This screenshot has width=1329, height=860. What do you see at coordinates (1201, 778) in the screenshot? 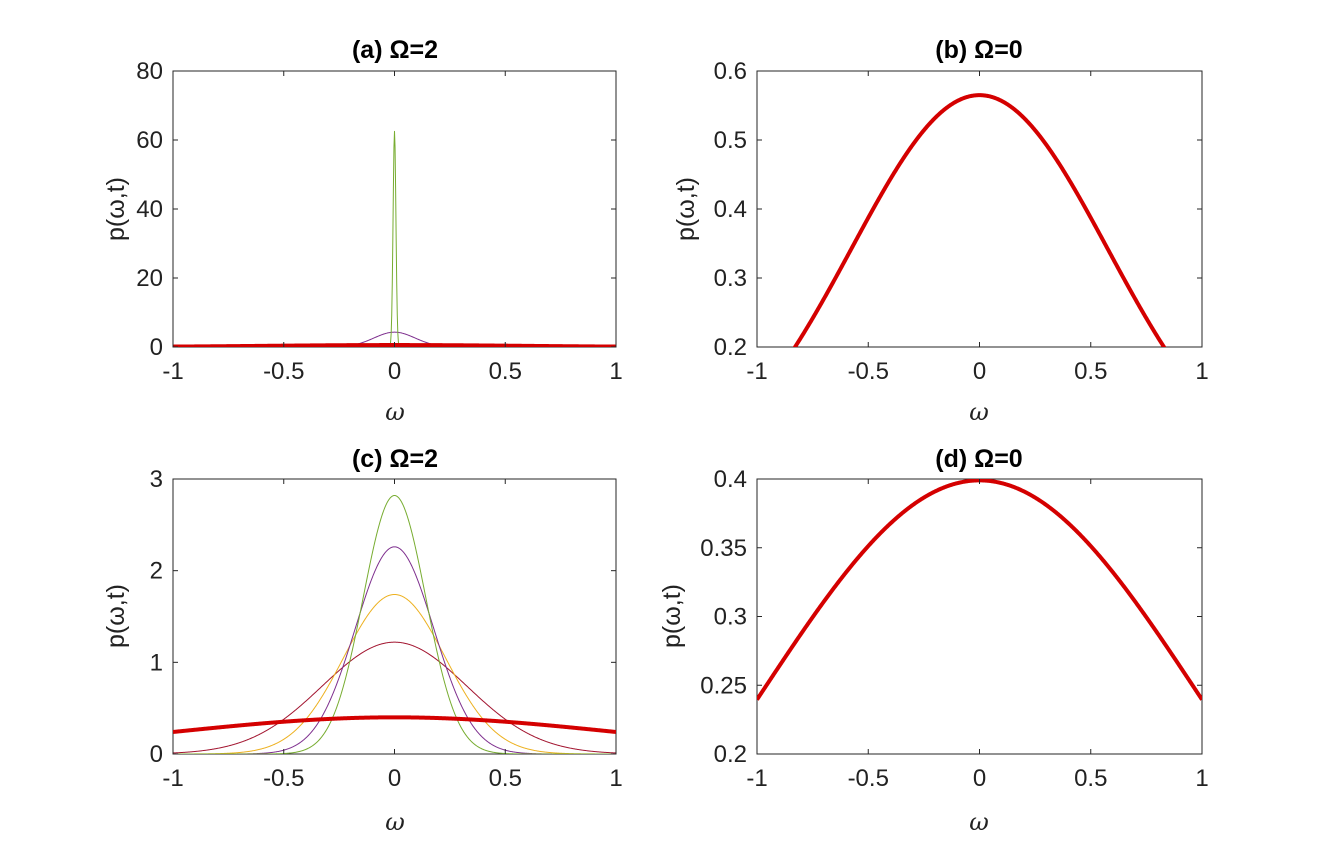
I see `panel-d-xtick-label: 1` at bounding box center [1201, 778].